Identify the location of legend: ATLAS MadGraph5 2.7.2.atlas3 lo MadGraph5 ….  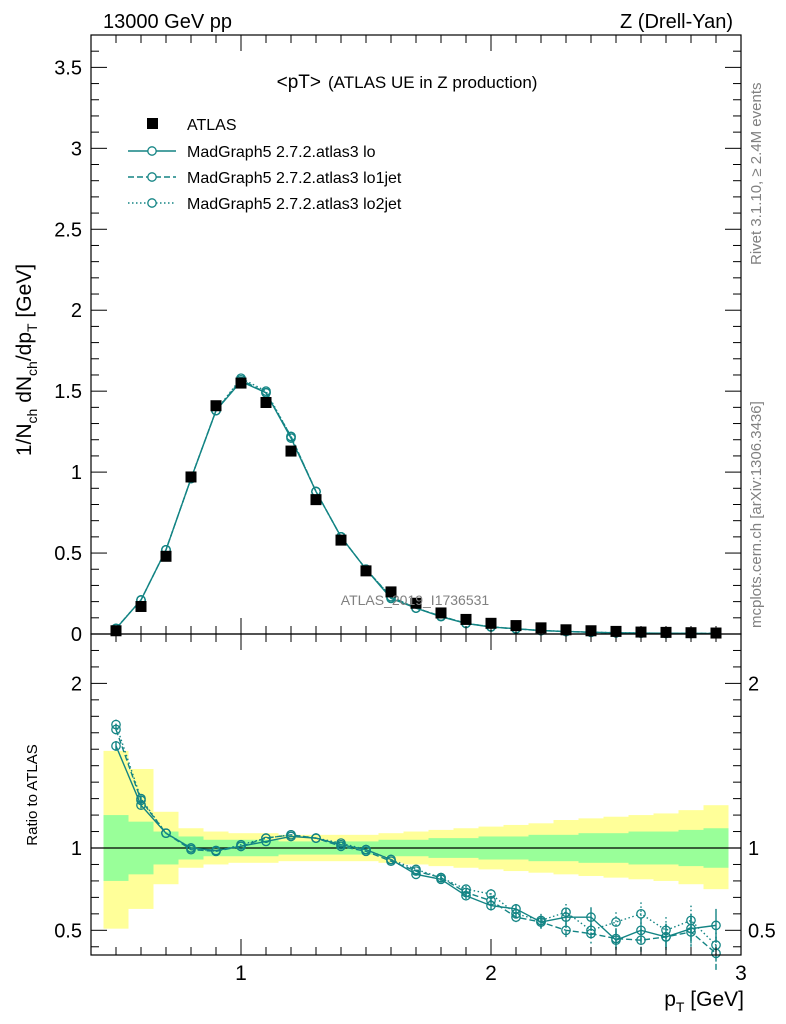
(265, 165).